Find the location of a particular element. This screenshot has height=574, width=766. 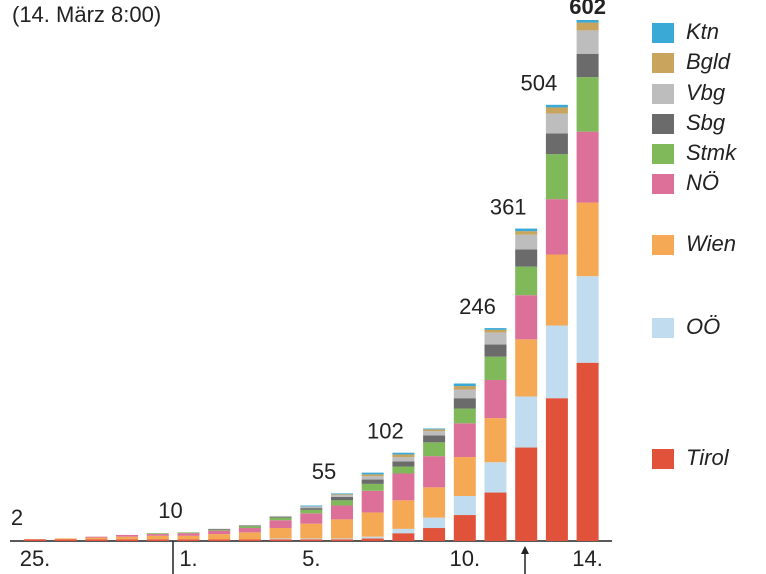

legend-label: Stmk is located at coordinates (711, 152).